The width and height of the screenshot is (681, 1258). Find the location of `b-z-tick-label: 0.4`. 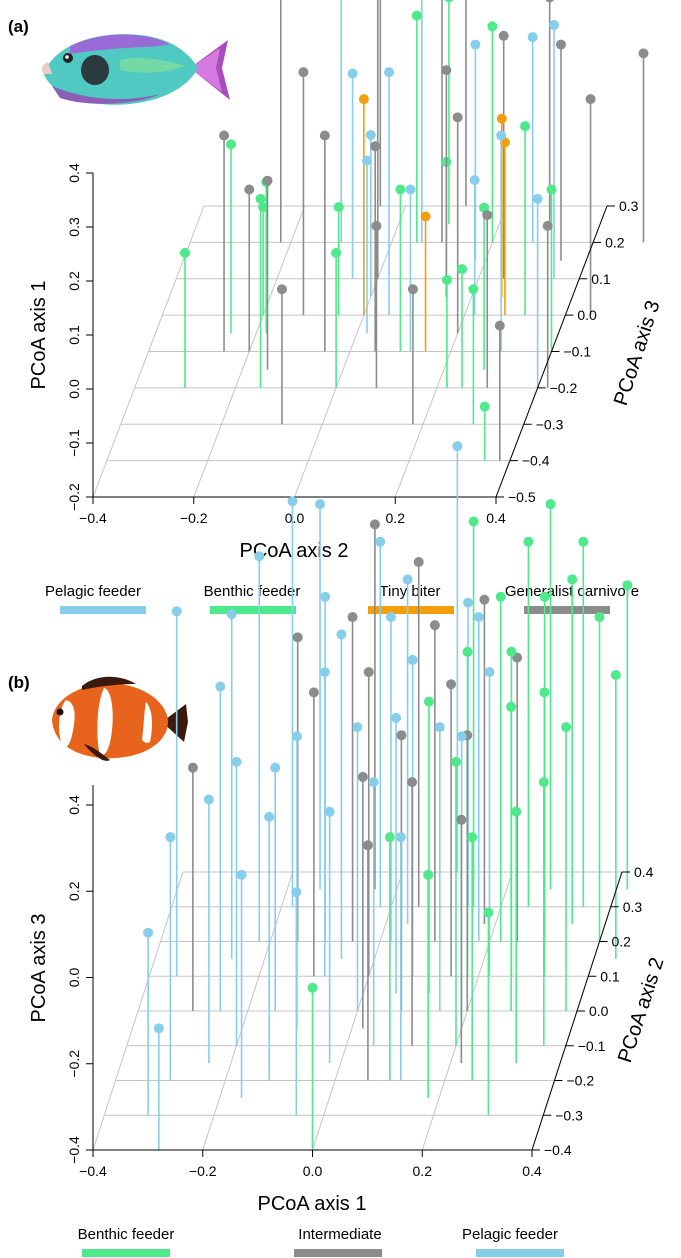

b-z-tick-label: 0.4 is located at coordinates (74, 805).